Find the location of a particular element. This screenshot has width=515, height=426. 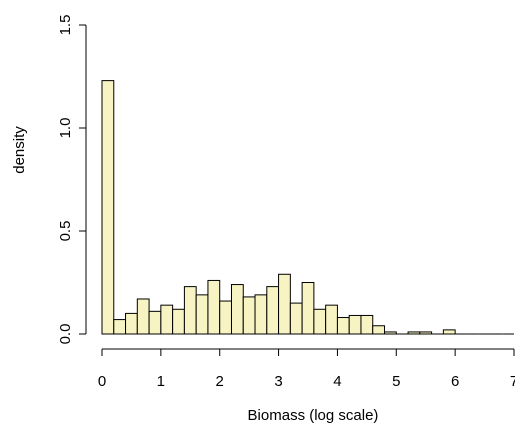

x-tick-label: 7 is located at coordinates (512, 381).